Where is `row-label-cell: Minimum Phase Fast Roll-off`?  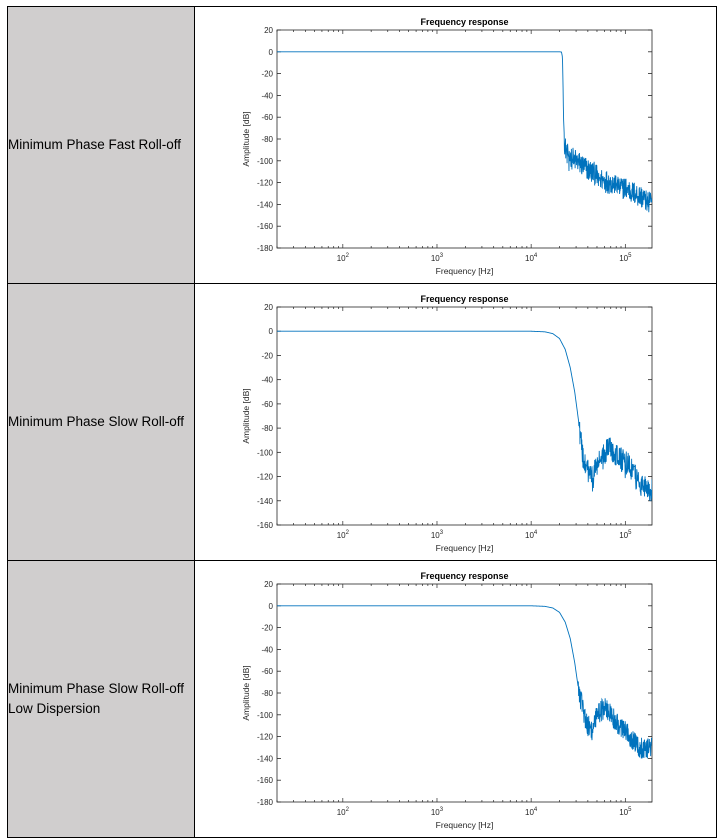 row-label-cell: Minimum Phase Fast Roll-off is located at coordinates (101, 145).